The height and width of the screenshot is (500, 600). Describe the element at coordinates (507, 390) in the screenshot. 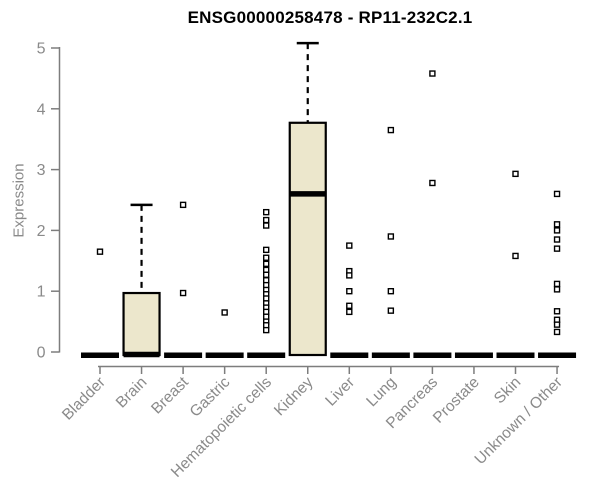

I see `x-tick-label: Skin` at that location.